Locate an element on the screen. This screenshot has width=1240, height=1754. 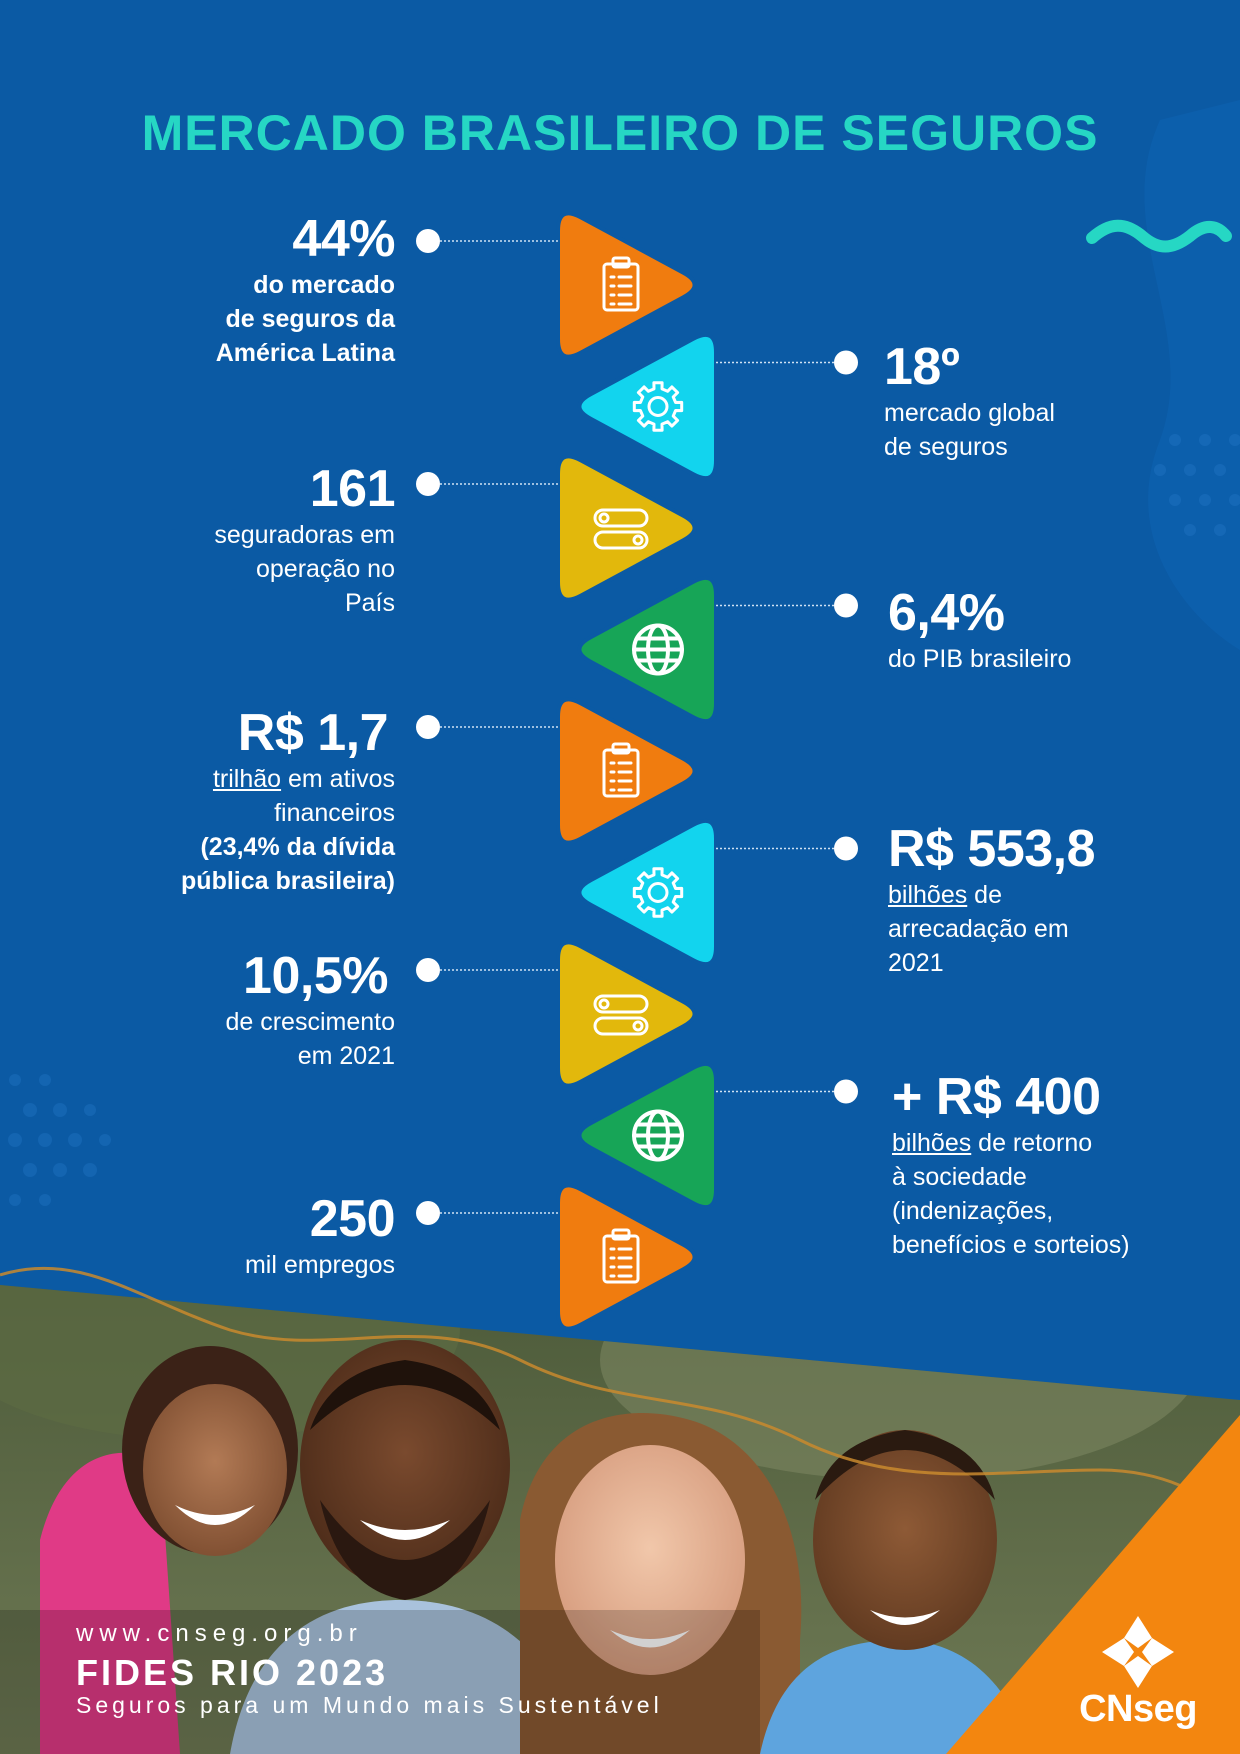
wave-decoration is located at coordinates (1192, 375).